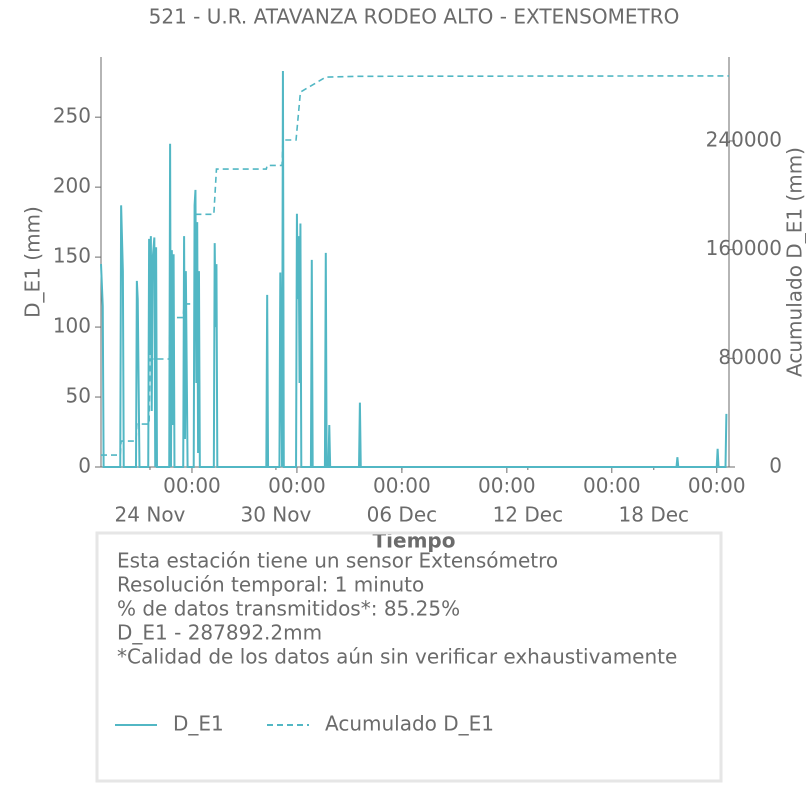 The image size is (806, 806). Describe the element at coordinates (775, 466) in the screenshot. I see `y2-tick-label: 0` at that location.